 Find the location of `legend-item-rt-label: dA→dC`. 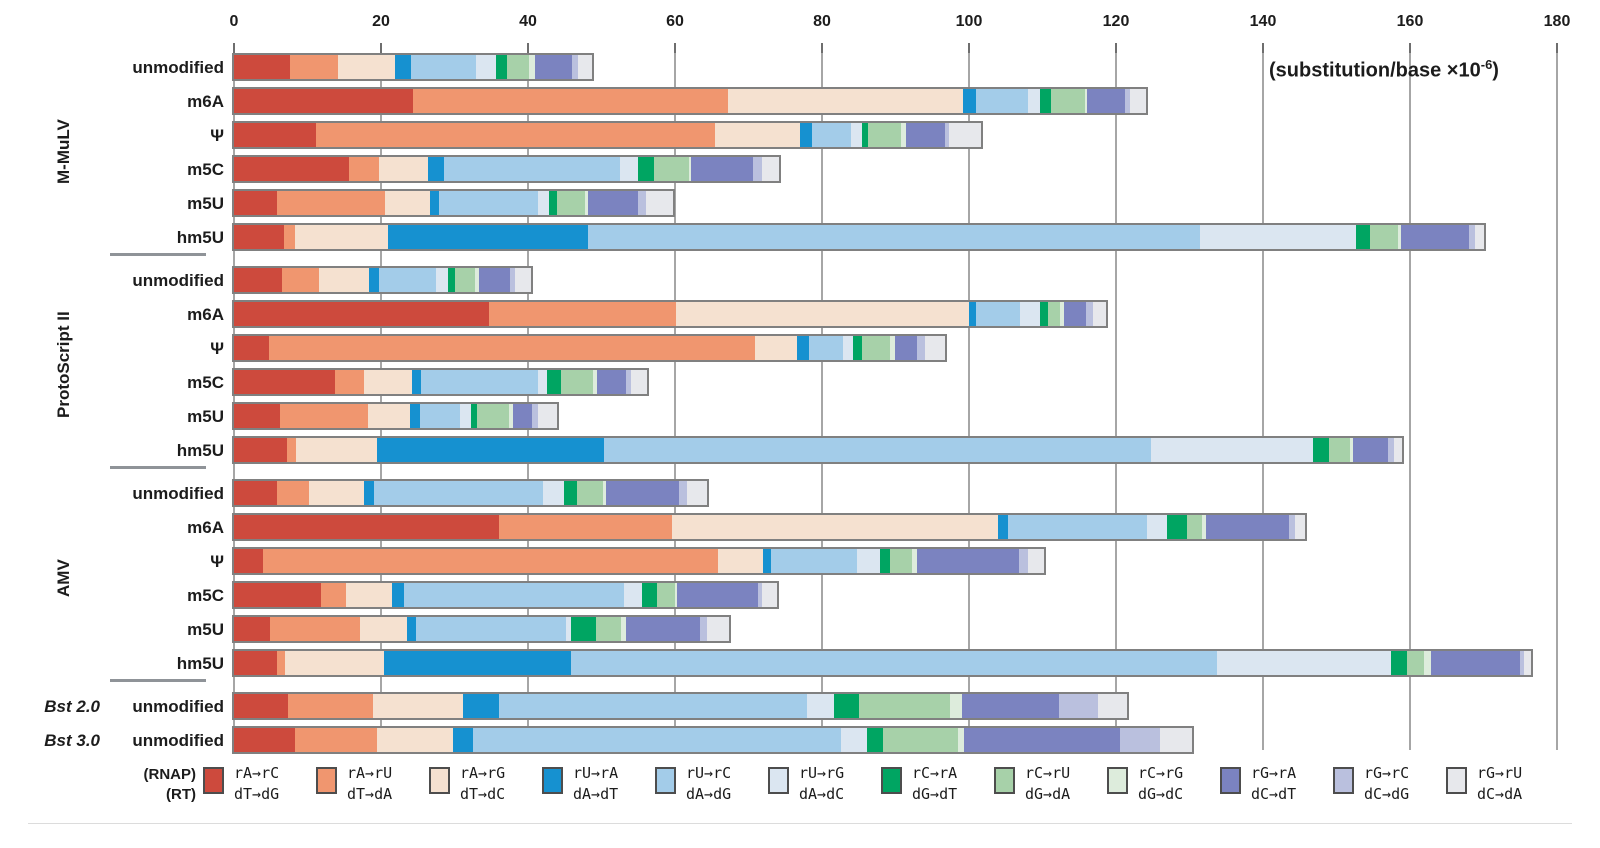

legend-item-rt-label: dA→dC is located at coordinates (822, 794).